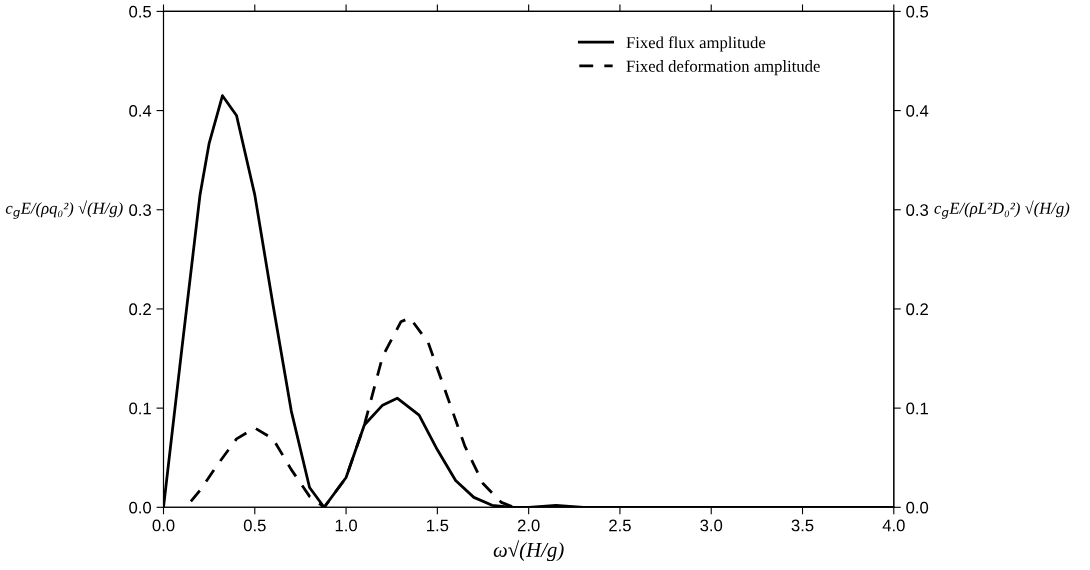 The image size is (1090, 570). Describe the element at coordinates (140, 110) in the screenshot. I see `y-tick-label: 0.4` at that location.